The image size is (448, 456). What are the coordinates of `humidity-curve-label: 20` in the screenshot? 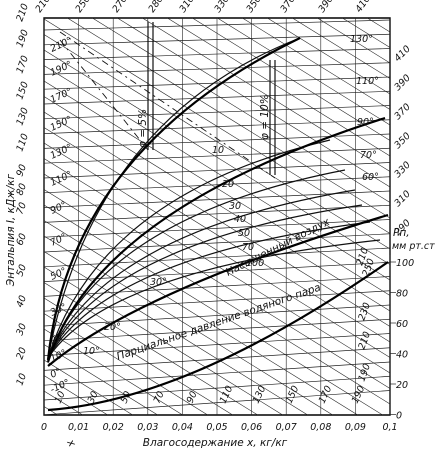 It's located at (228, 184).